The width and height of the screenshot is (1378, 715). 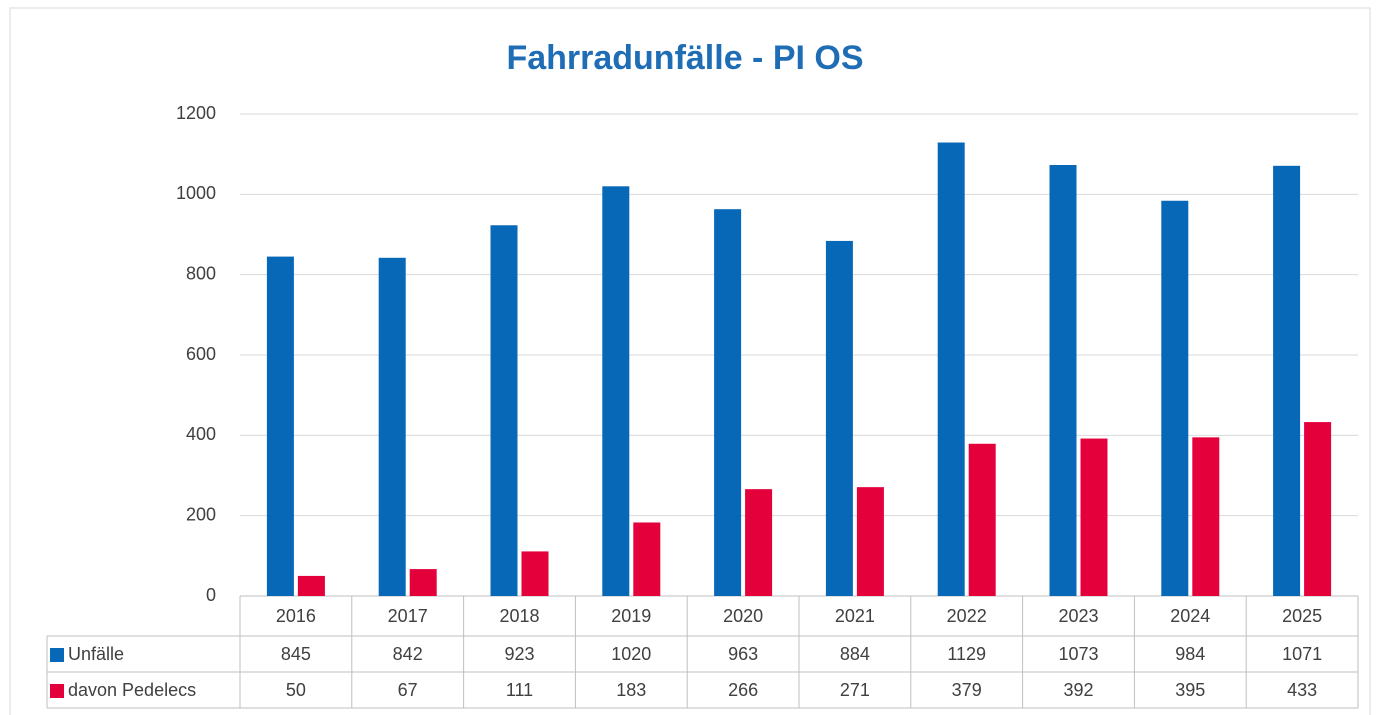 I want to click on table-value: 111, so click(x=519, y=690).